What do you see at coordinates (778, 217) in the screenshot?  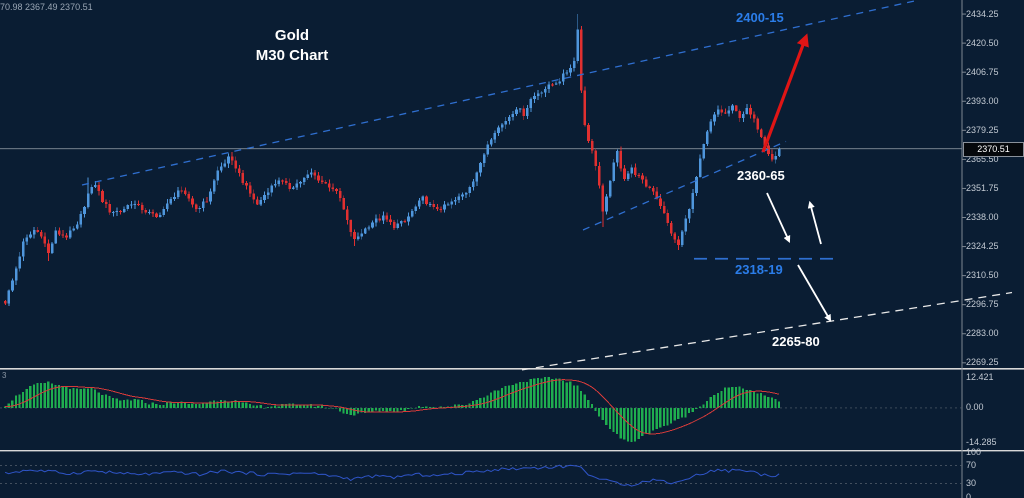 I see `arrow-pullback-scenario` at bounding box center [778, 217].